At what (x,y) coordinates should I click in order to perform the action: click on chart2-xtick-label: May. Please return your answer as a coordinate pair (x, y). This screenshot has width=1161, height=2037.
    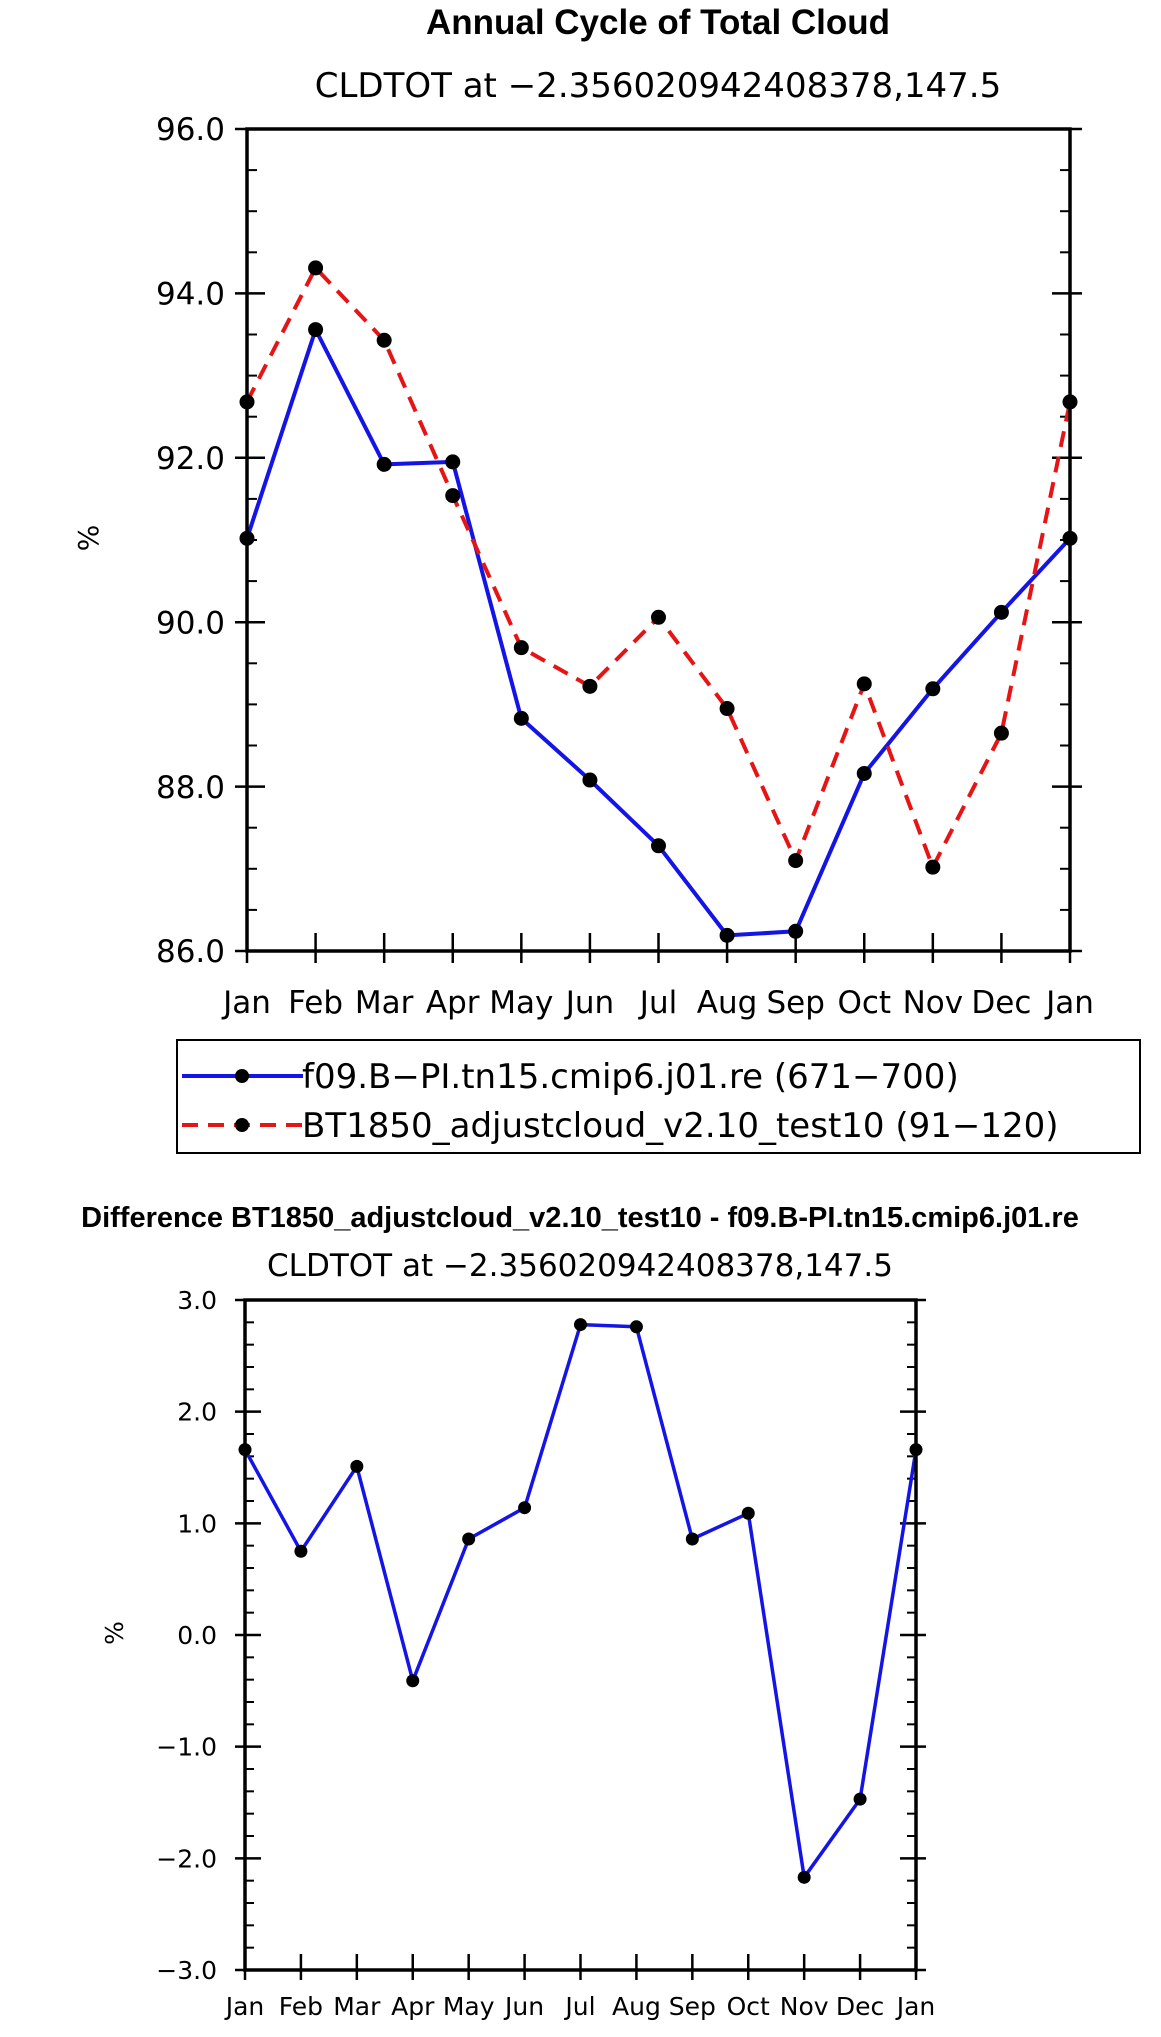
    Looking at the image, I should click on (469, 2006).